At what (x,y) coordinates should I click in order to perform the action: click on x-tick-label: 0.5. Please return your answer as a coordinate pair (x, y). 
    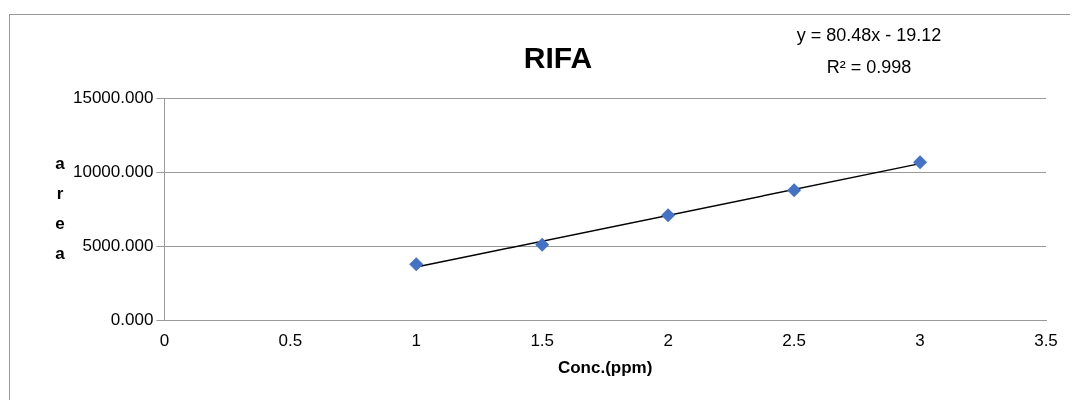
    Looking at the image, I should click on (290, 341).